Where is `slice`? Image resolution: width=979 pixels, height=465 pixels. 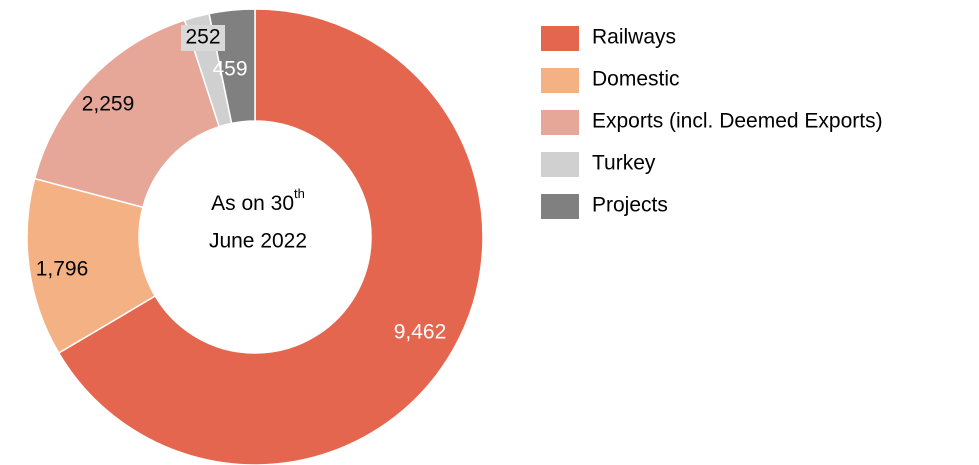 slice is located at coordinates (127, 114).